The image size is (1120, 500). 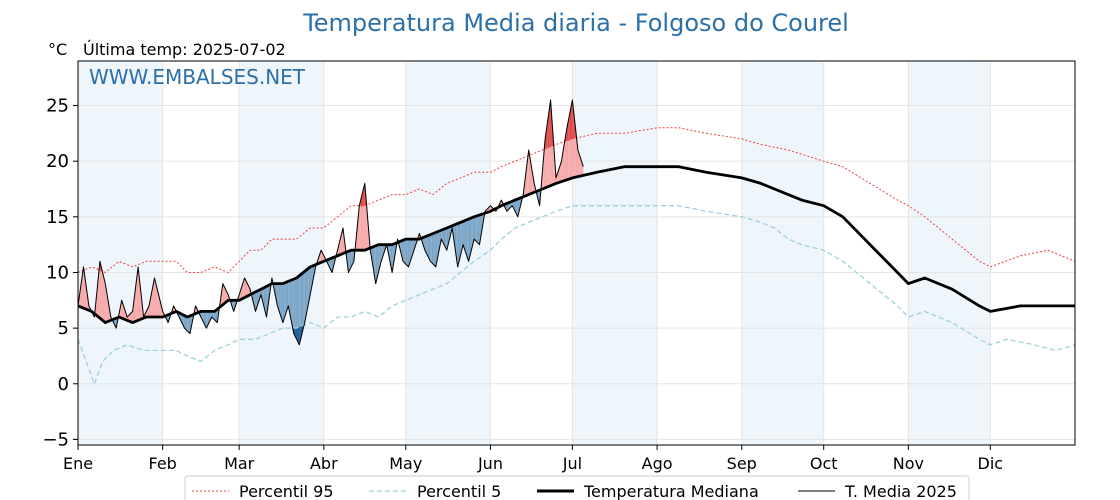 I want to click on watermark: WWW.EMBALSES.NET, so click(x=197, y=77).